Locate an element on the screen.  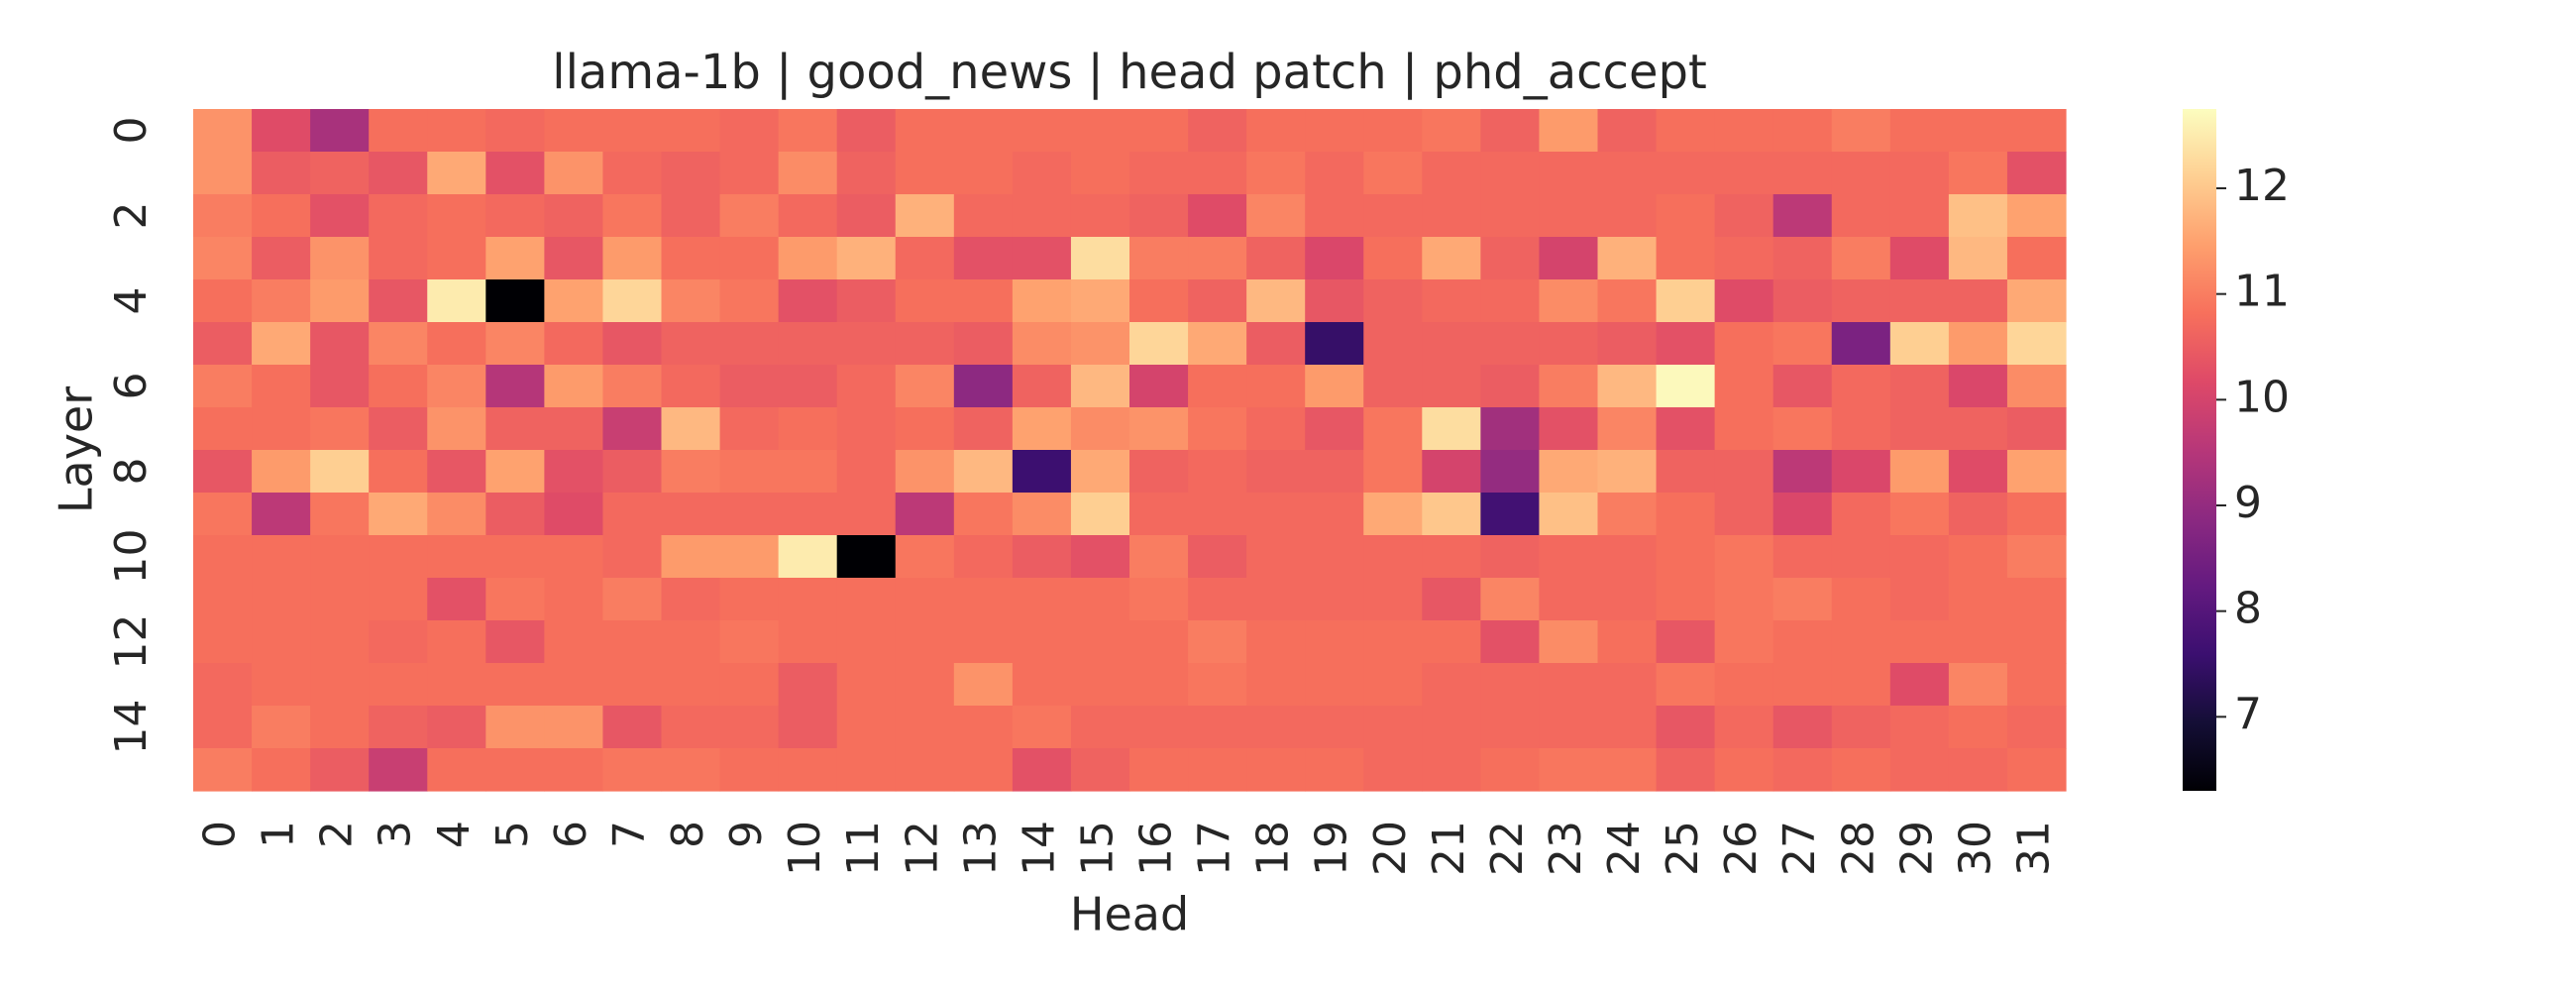
x-tick-label: 3 is located at coordinates (396, 834).